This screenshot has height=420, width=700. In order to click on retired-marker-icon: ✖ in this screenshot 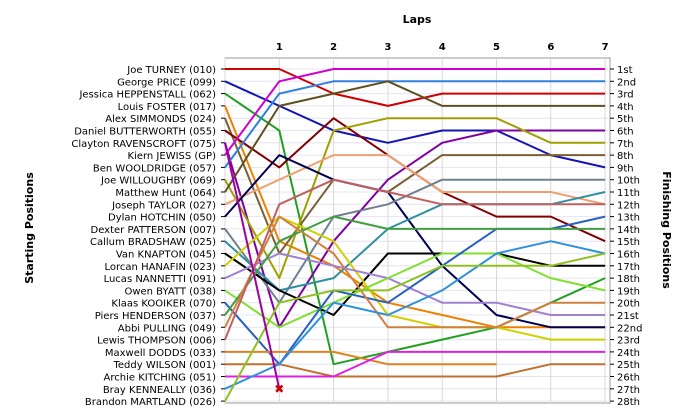, I will do `click(279, 389)`.